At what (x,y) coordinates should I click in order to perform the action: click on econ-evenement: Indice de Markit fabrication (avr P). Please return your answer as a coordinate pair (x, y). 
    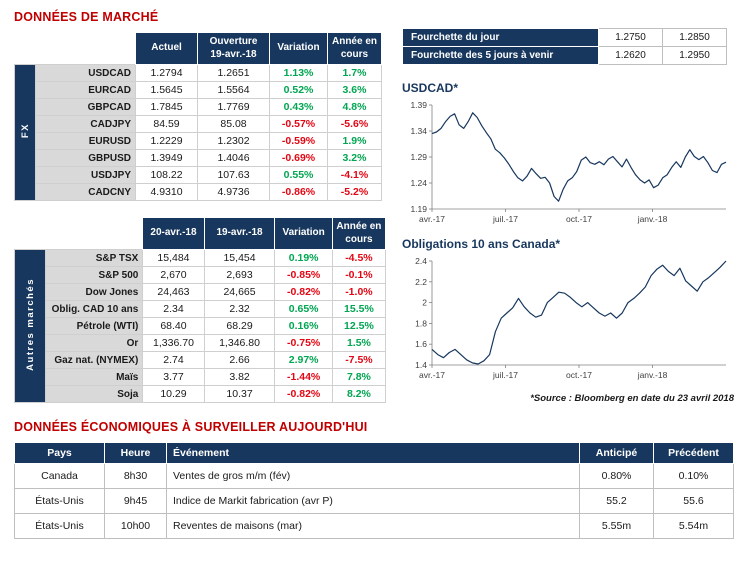
    Looking at the image, I should click on (373, 501).